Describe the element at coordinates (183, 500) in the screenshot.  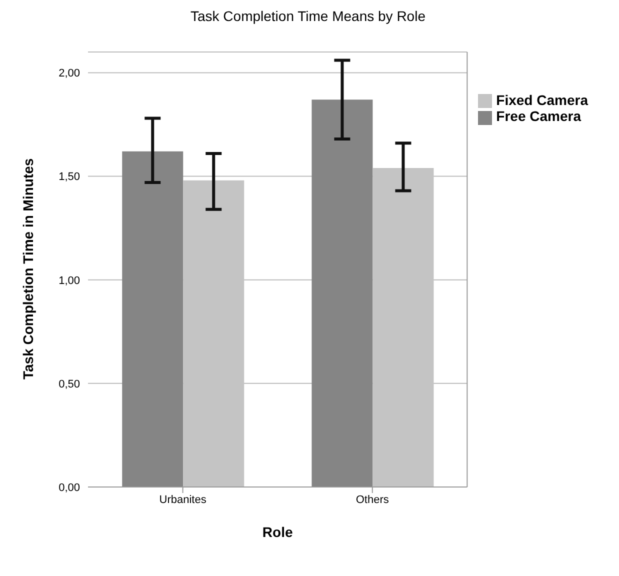
I see `x-tick-label: Urbanites` at that location.